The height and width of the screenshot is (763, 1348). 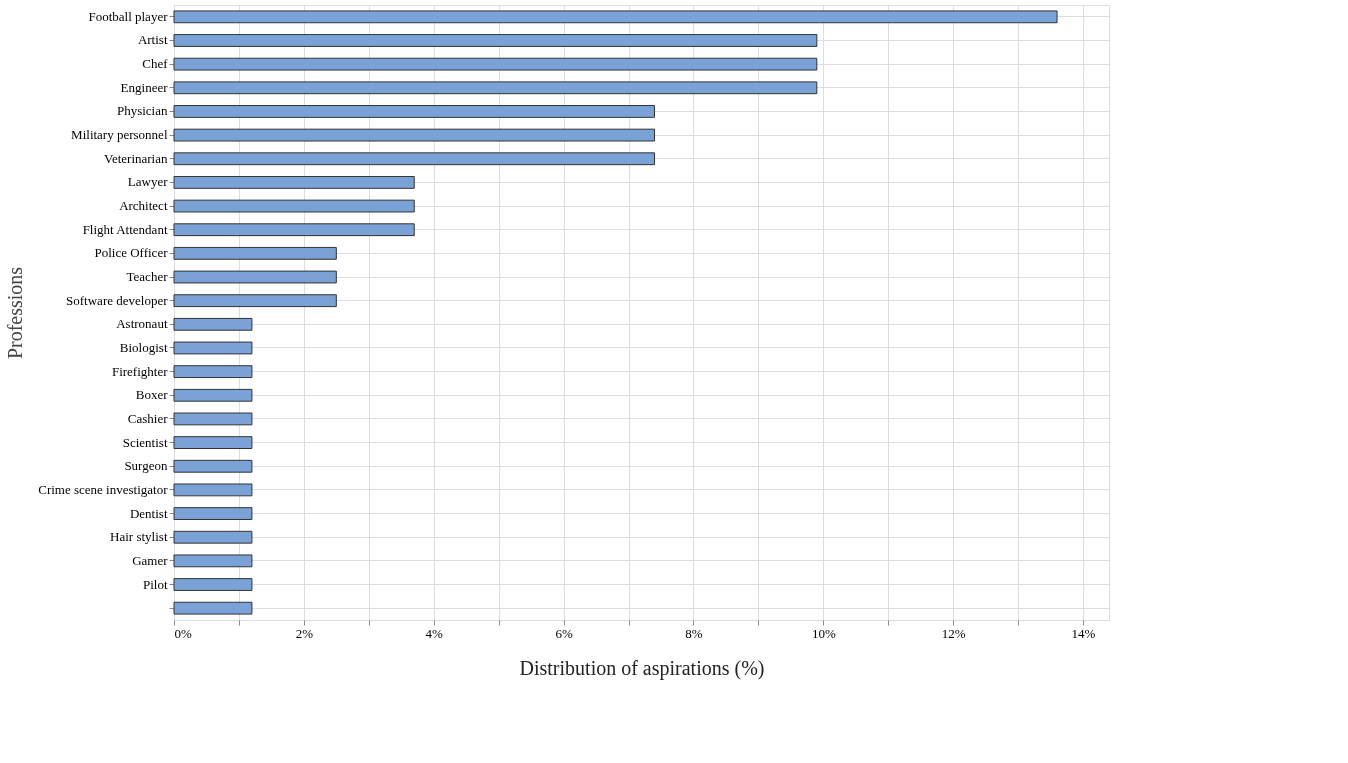 What do you see at coordinates (152, 40) in the screenshot?
I see `y-tick-label: Artist` at bounding box center [152, 40].